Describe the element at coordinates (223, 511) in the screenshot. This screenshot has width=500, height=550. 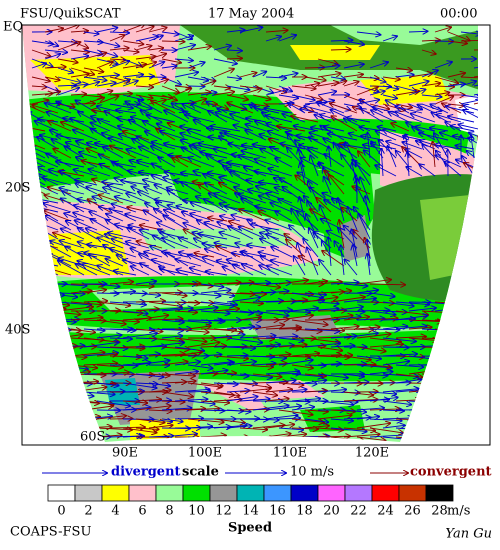
I see `colorbar-tick-label: 12` at that location.